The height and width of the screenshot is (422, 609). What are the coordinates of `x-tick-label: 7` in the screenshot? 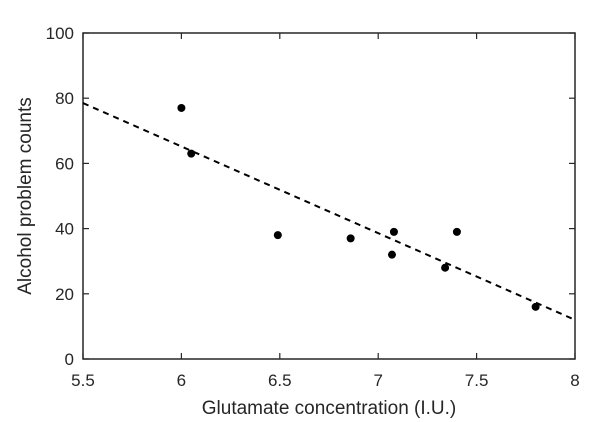 It's located at (377, 380).